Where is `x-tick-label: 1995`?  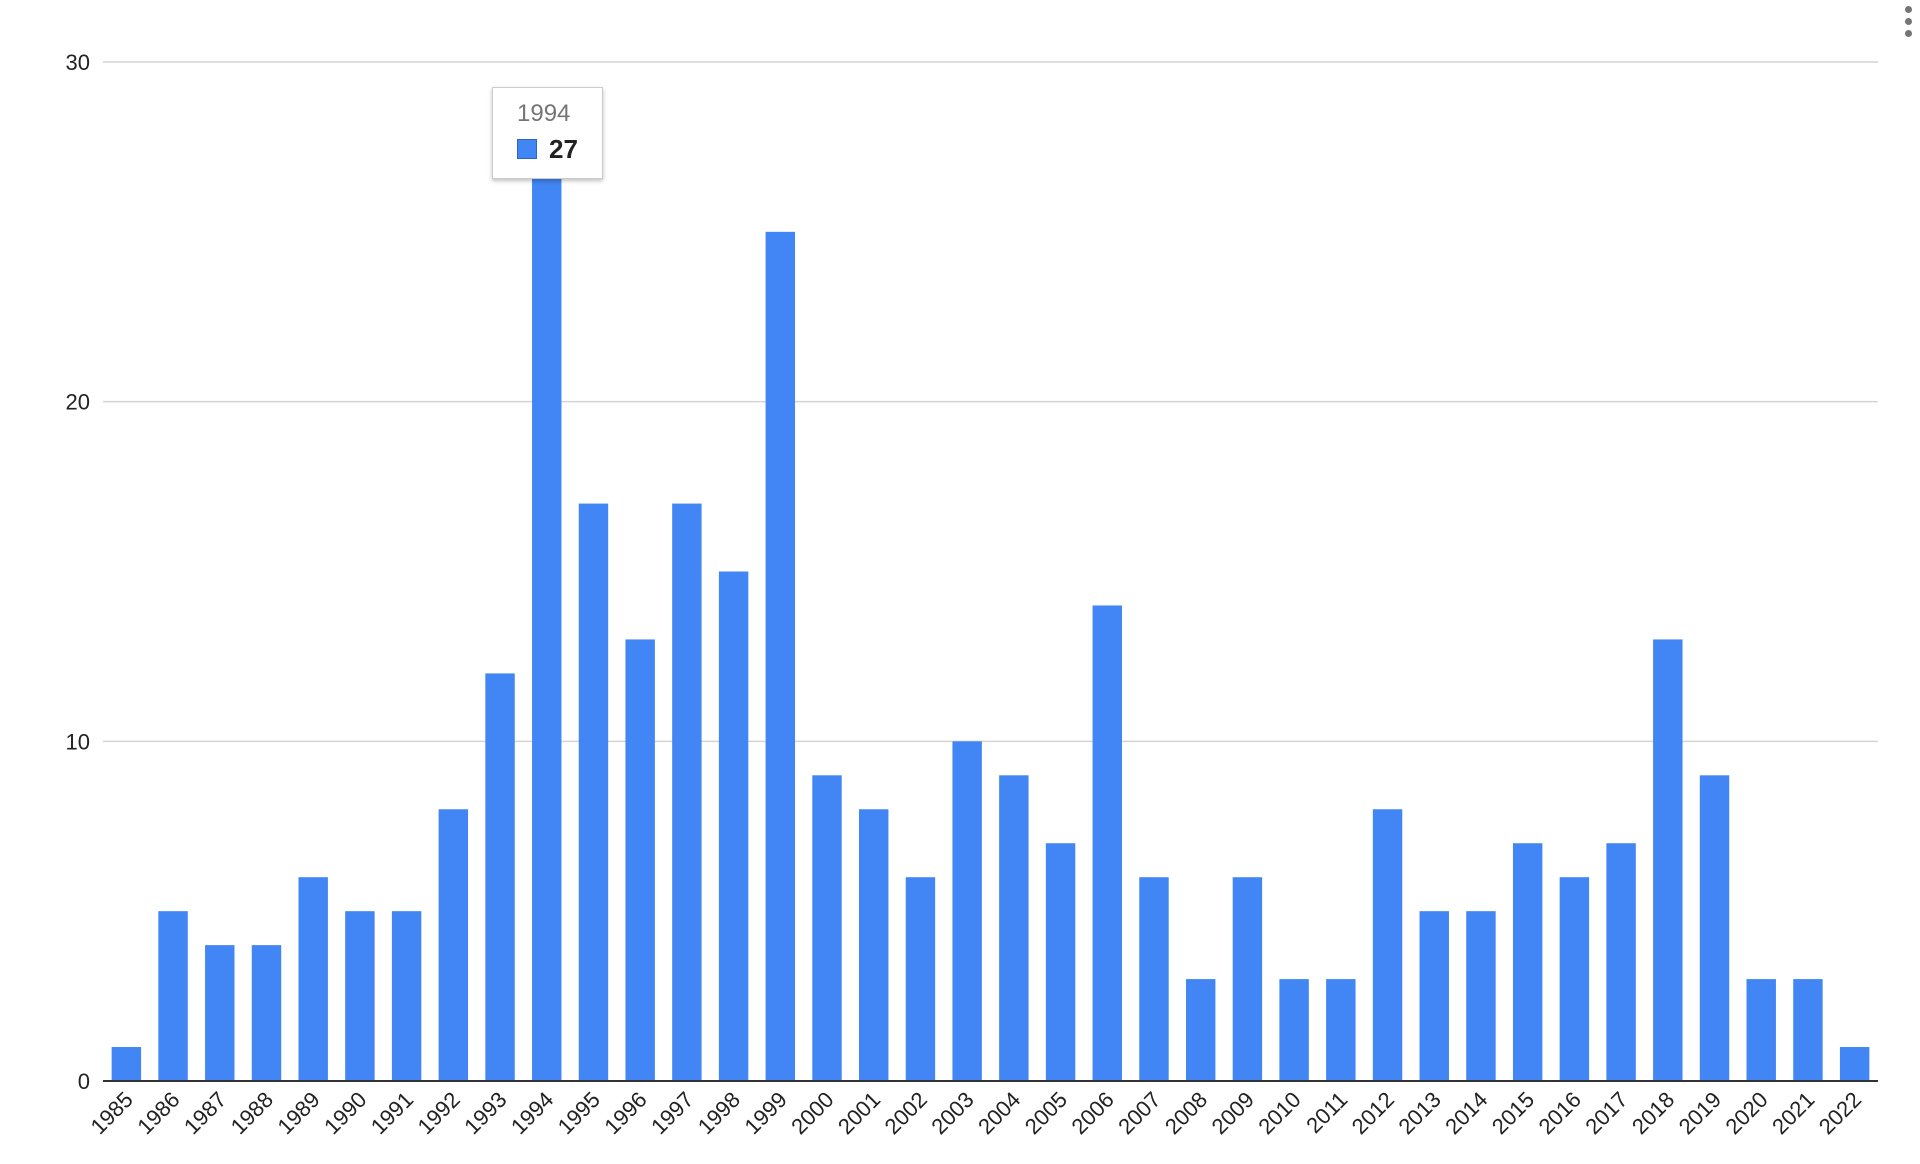 x-tick-label: 1995 is located at coordinates (579, 1113).